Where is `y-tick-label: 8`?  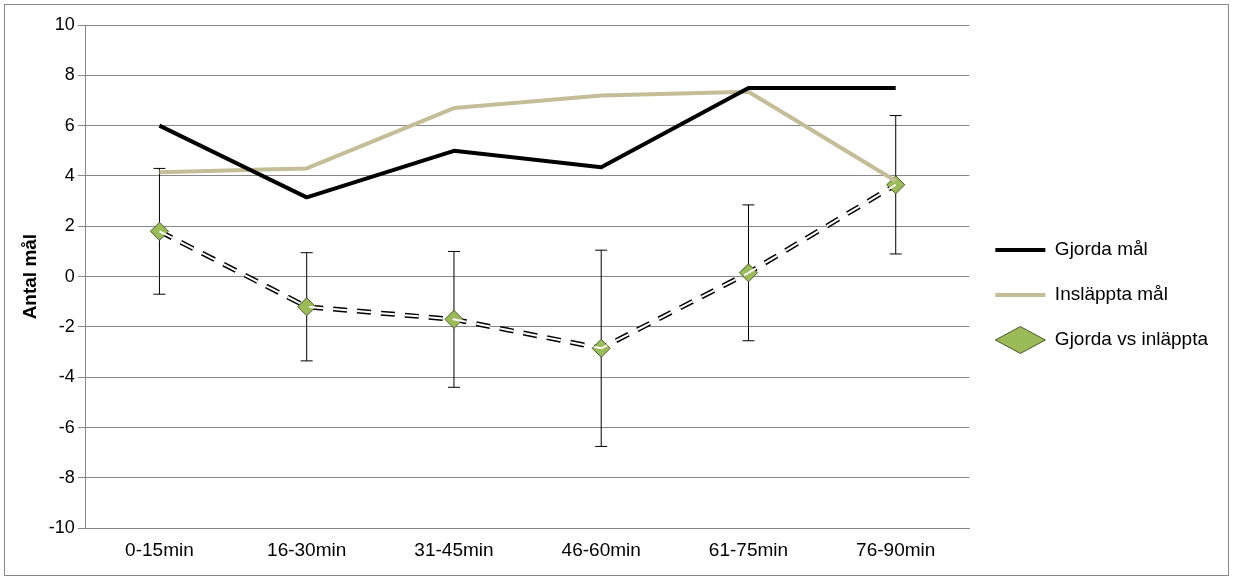 y-tick-label: 8 is located at coordinates (69, 74).